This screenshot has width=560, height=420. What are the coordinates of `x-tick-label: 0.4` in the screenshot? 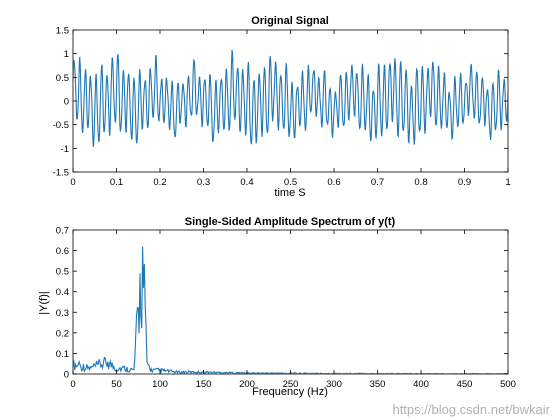 It's located at (246, 182).